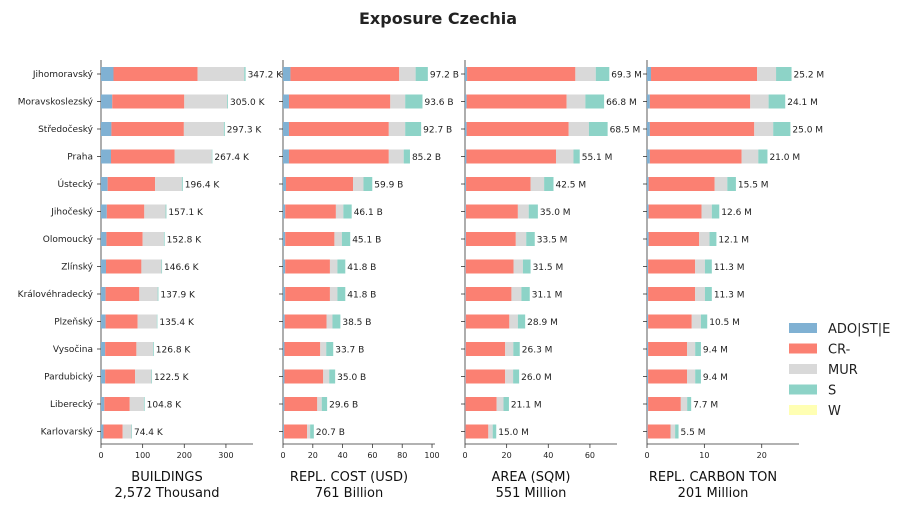 Image resolution: width=909 pixels, height=510 pixels. I want to click on category-label: Olomoucký, so click(68, 240).